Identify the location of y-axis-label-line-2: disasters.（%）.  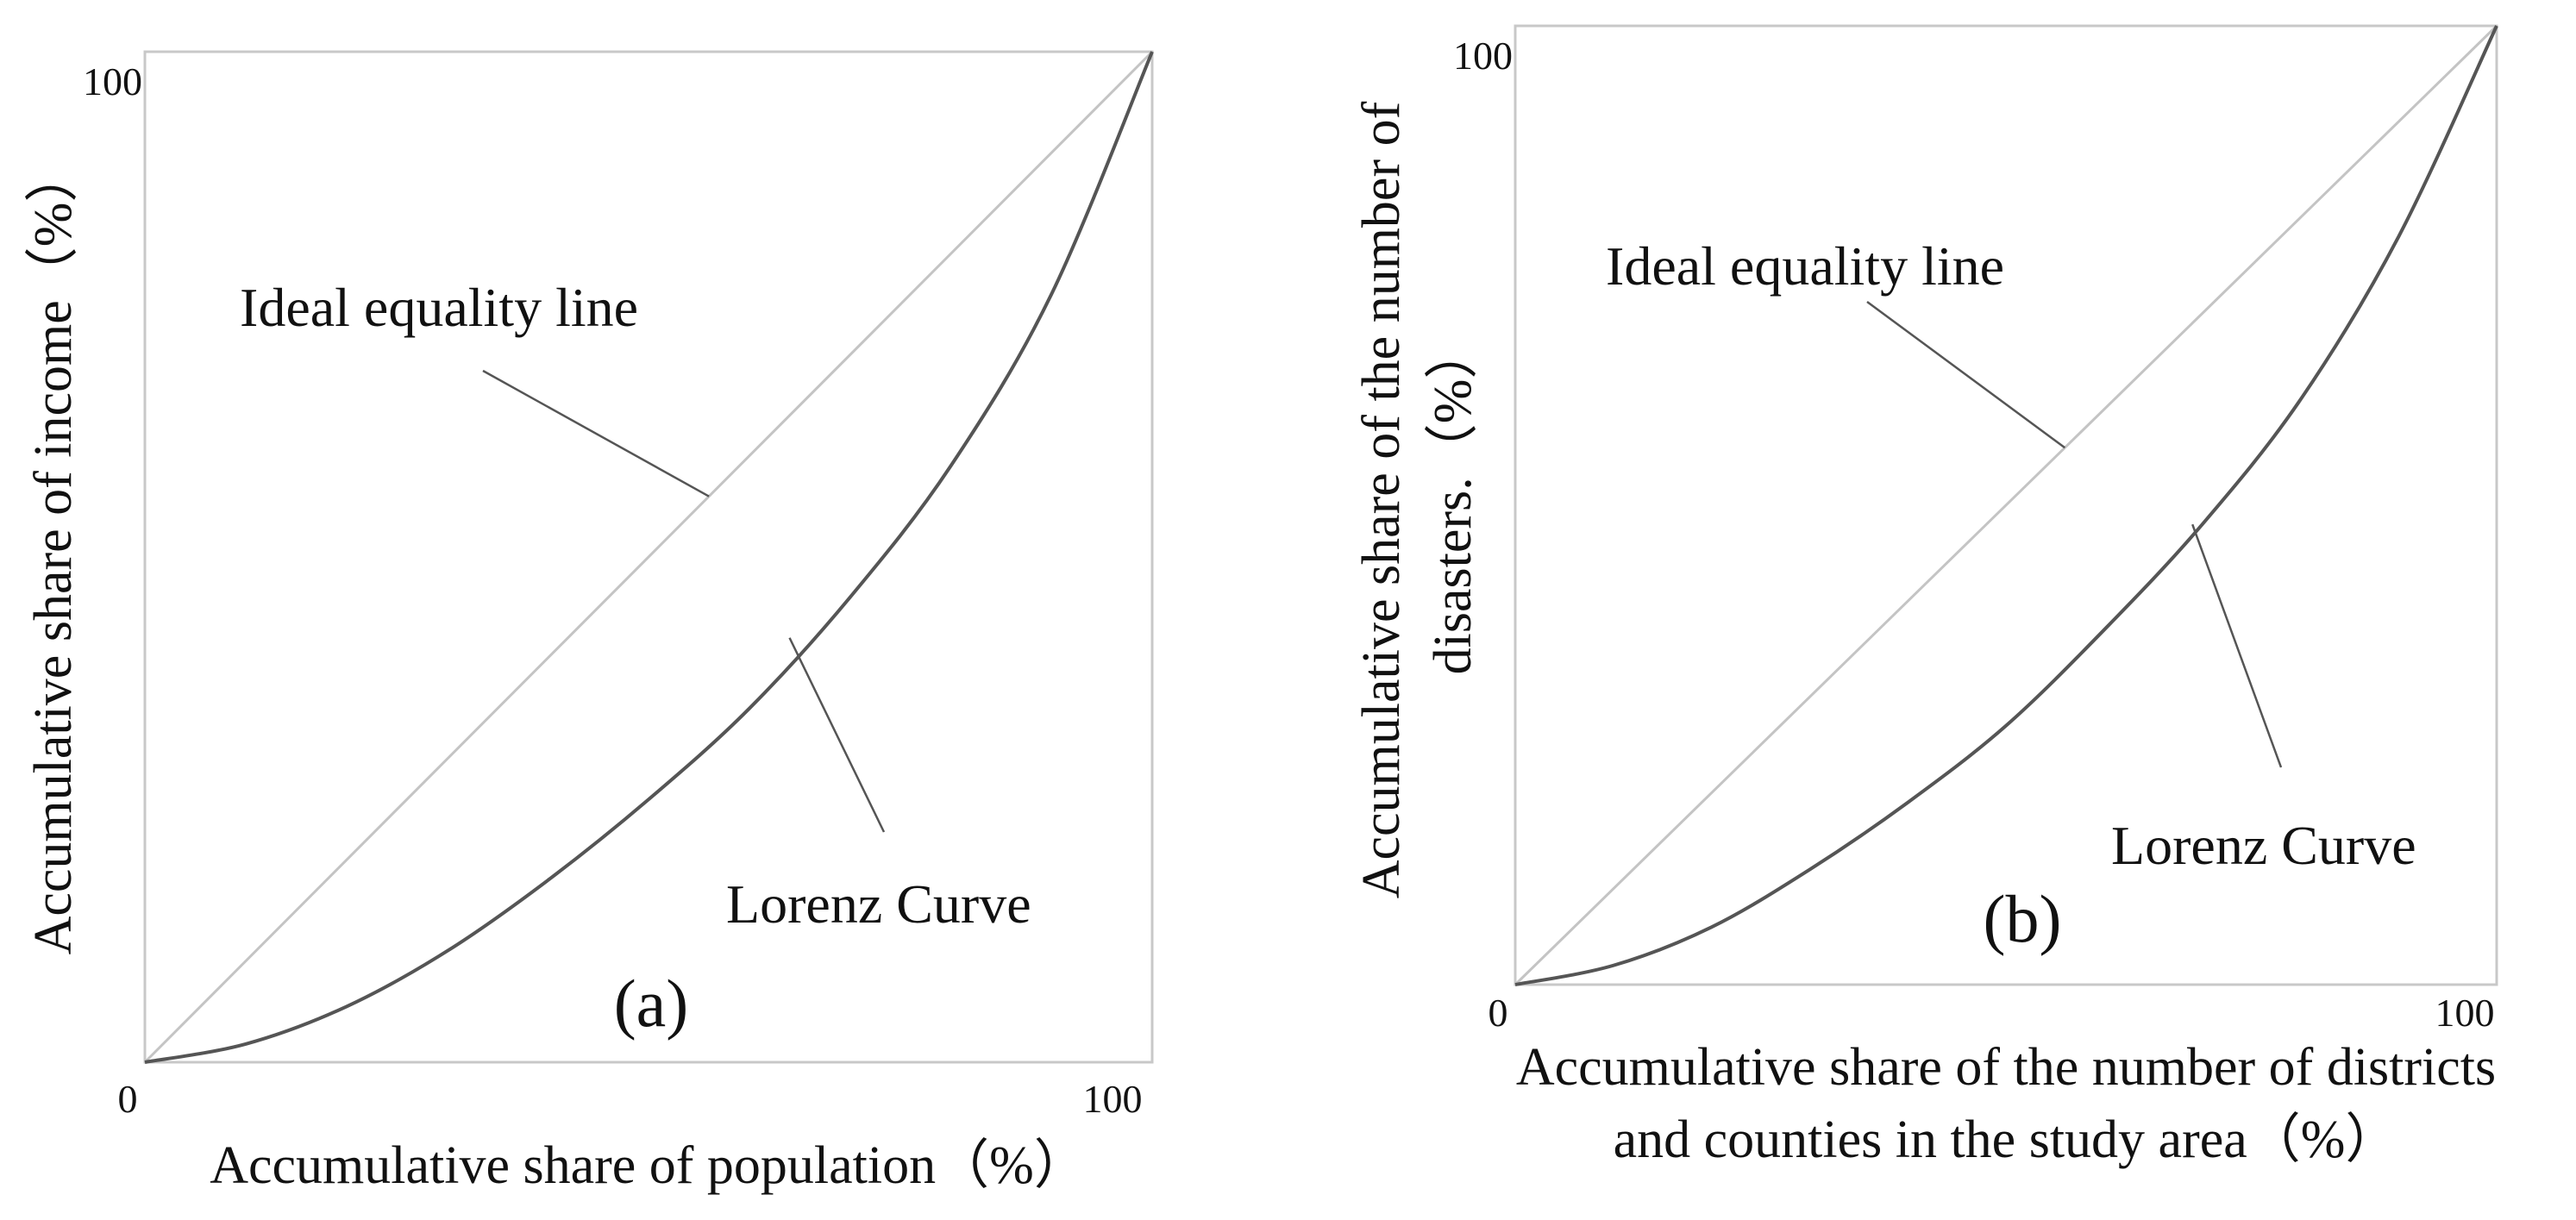
(1453, 501).